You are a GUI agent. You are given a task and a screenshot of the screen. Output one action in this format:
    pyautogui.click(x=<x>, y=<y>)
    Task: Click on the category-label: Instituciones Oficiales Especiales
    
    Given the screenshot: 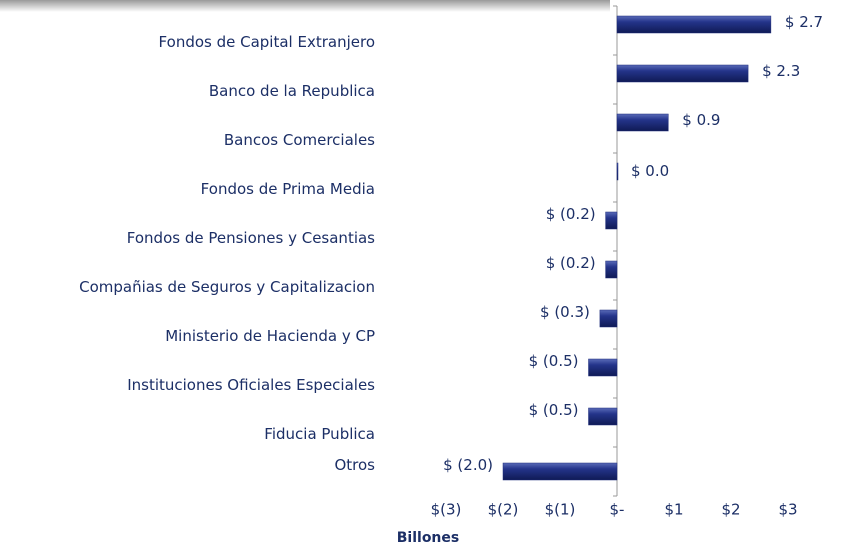 What is the action you would take?
    pyautogui.click(x=251, y=385)
    